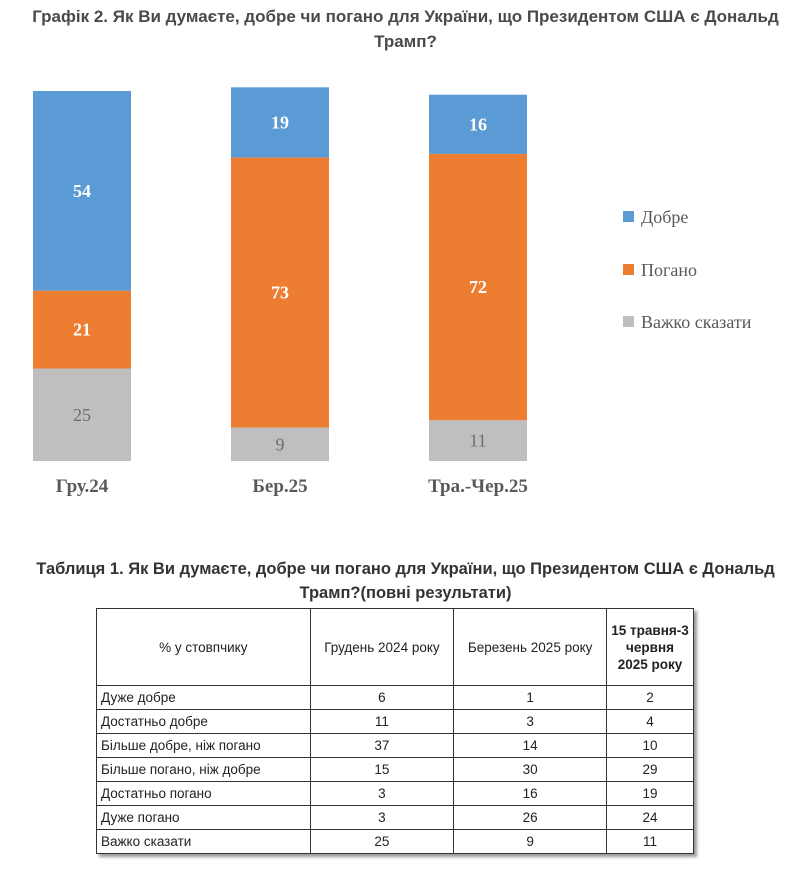  I want to click on row-label: Більше добре, ніж погано, so click(203, 745).